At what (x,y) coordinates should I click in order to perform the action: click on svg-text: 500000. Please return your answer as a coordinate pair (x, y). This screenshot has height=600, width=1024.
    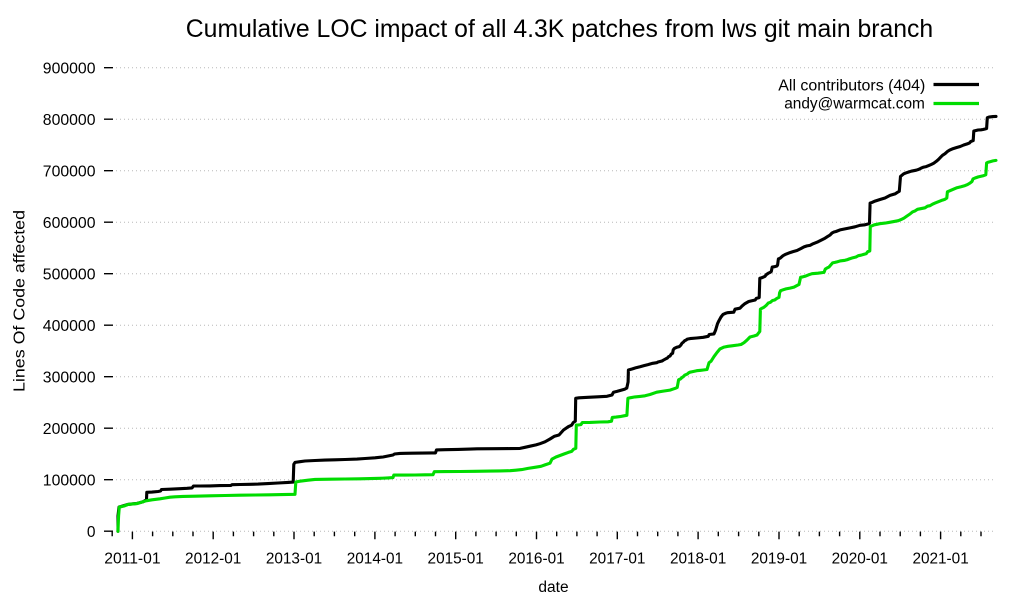
    Looking at the image, I should click on (69, 275).